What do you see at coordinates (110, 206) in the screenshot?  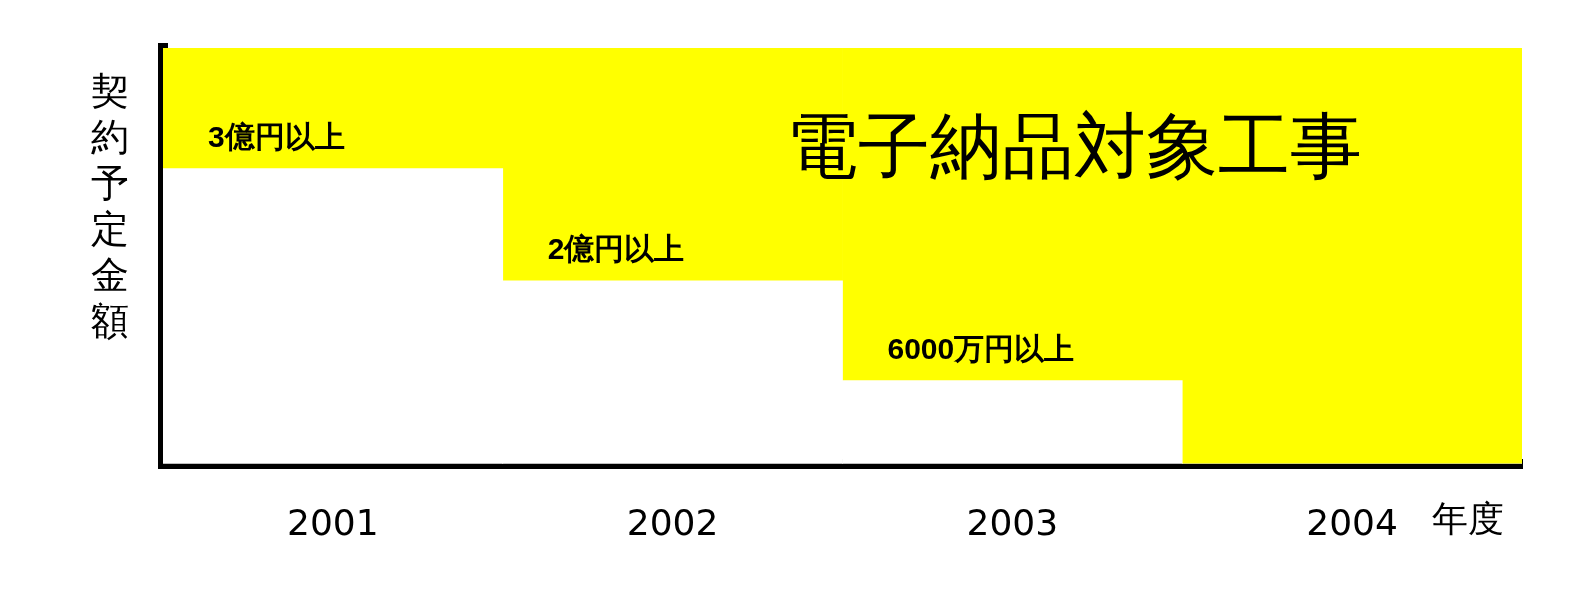 I see `y-axis-title: 契約予定金額` at bounding box center [110, 206].